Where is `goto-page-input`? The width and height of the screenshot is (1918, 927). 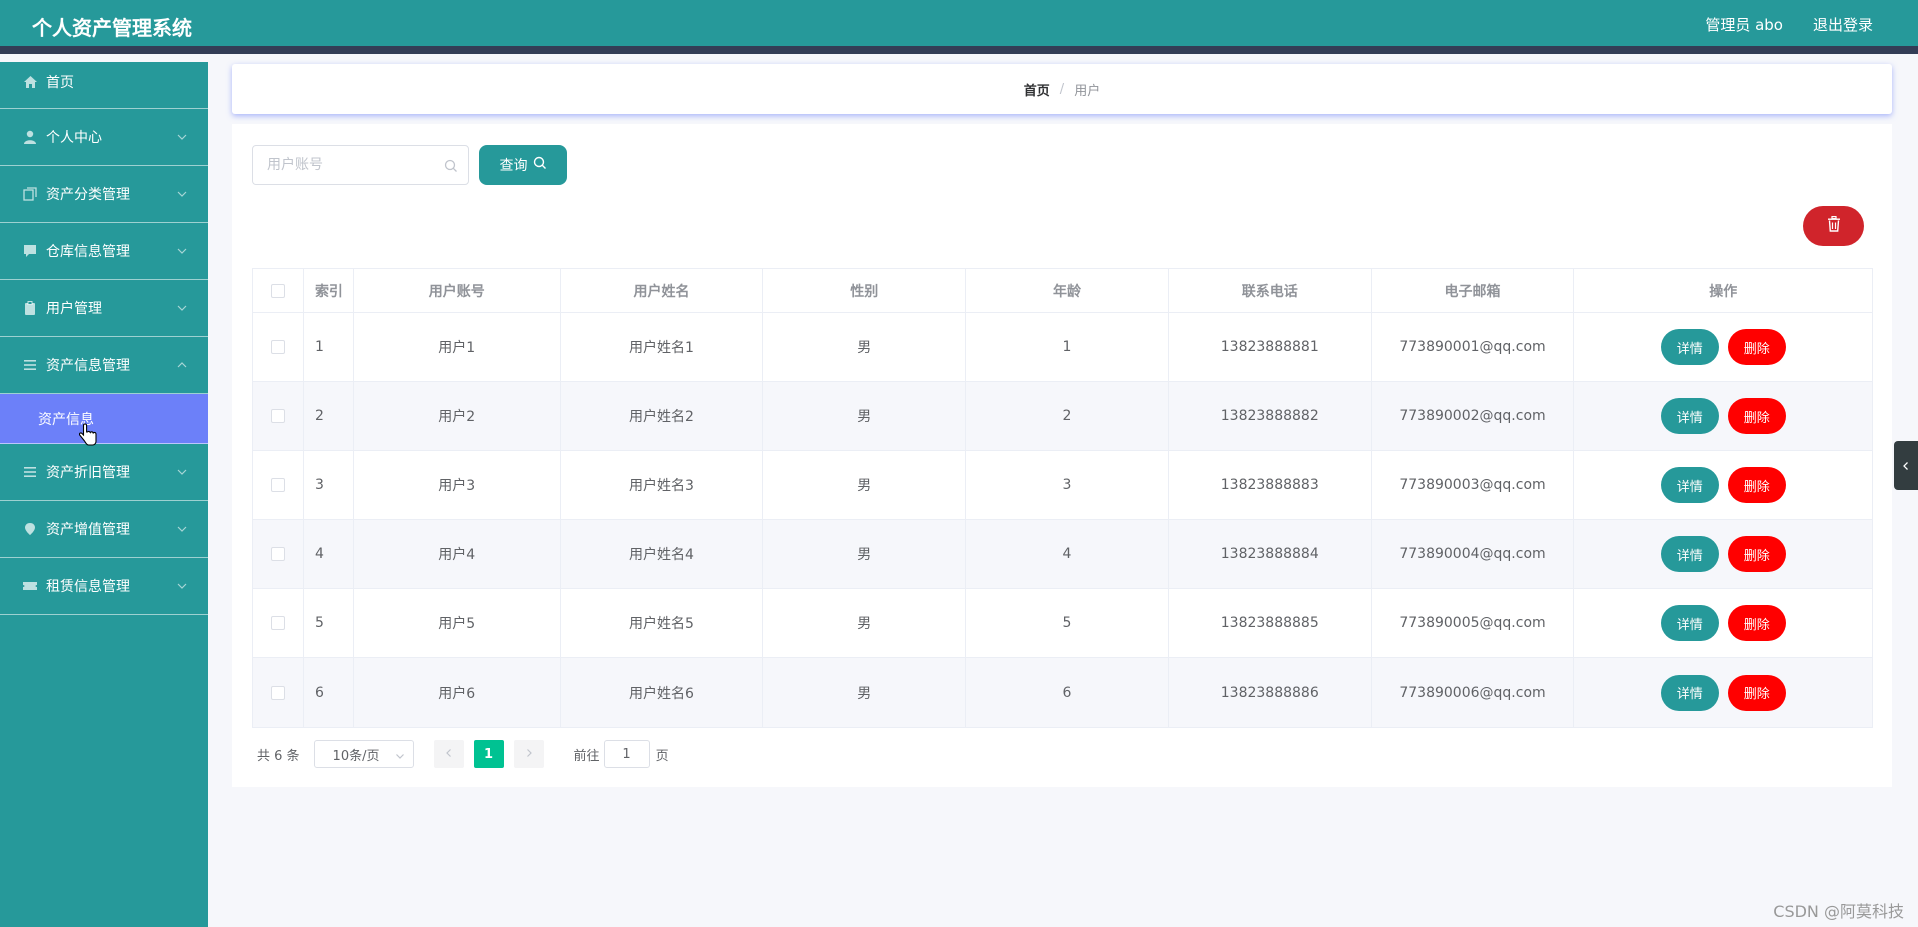 goto-page-input is located at coordinates (626, 754).